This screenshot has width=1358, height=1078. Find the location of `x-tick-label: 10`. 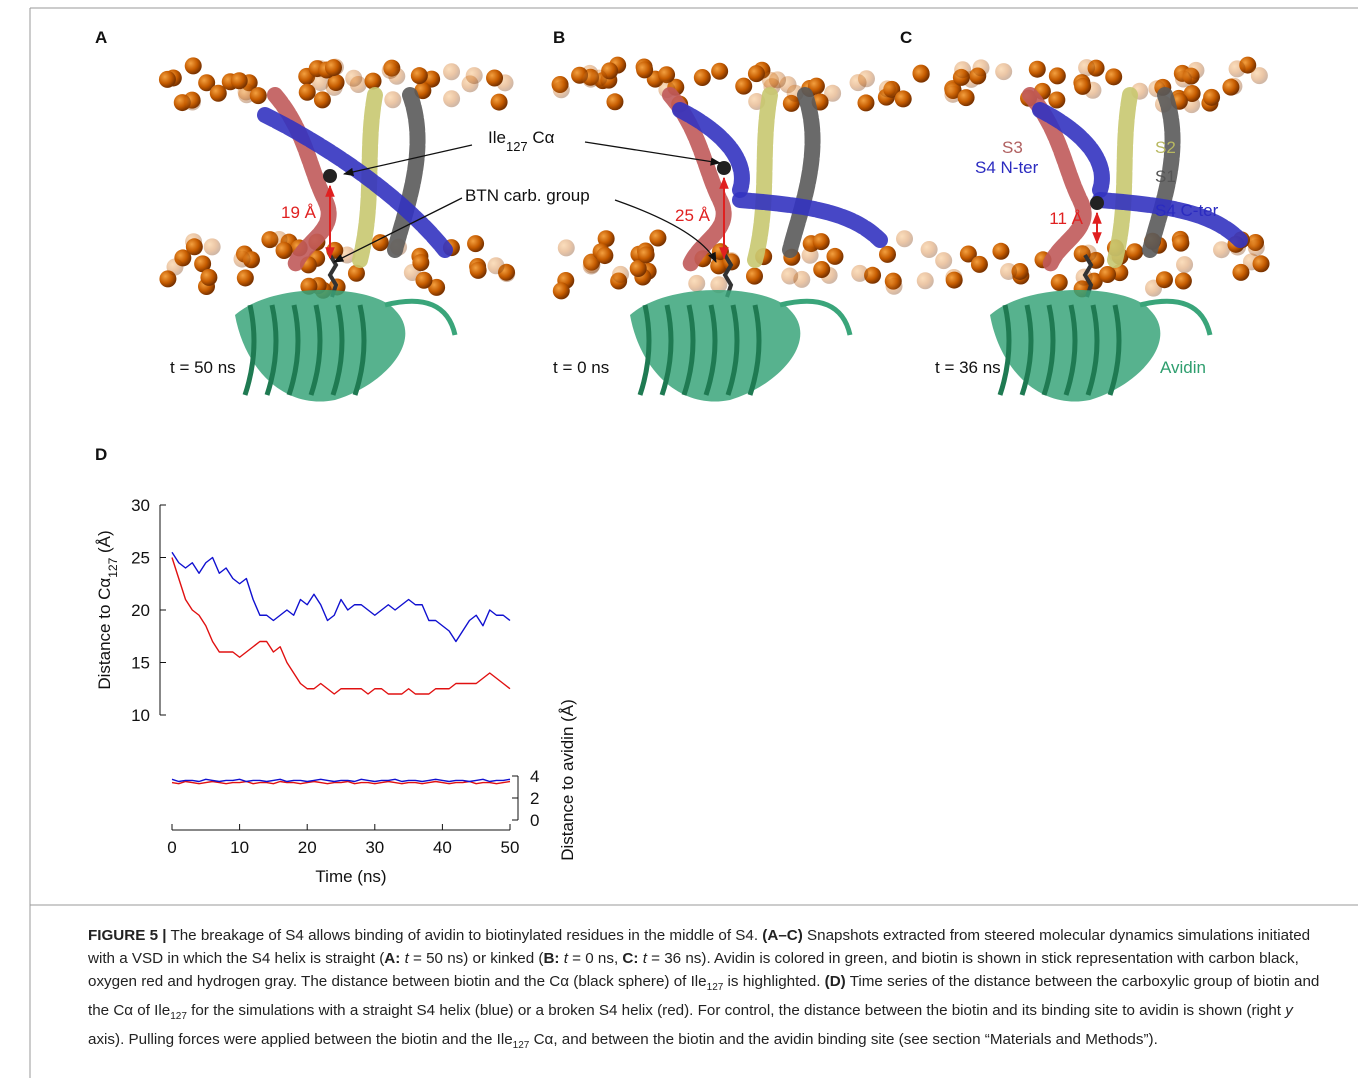

x-tick-label: 10 is located at coordinates (239, 847).